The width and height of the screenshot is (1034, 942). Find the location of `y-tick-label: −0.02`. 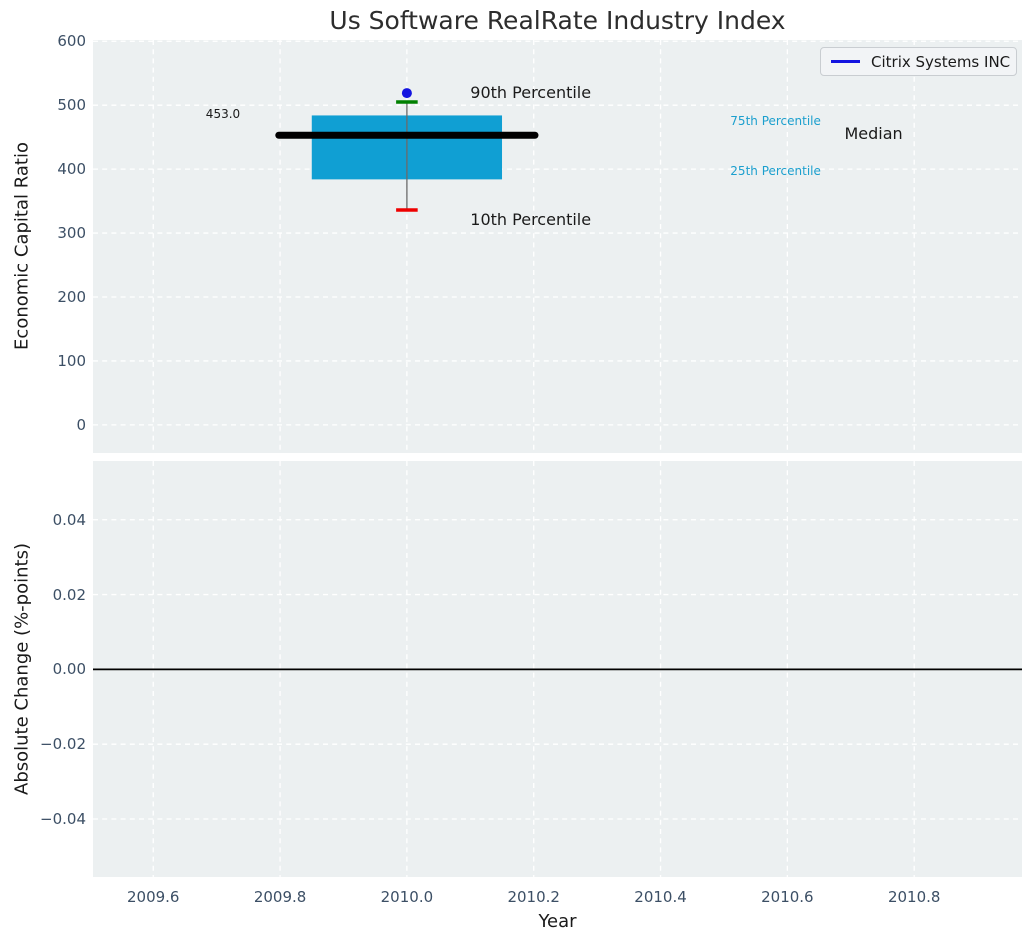

y-tick-label: −0.02 is located at coordinates (63, 744).